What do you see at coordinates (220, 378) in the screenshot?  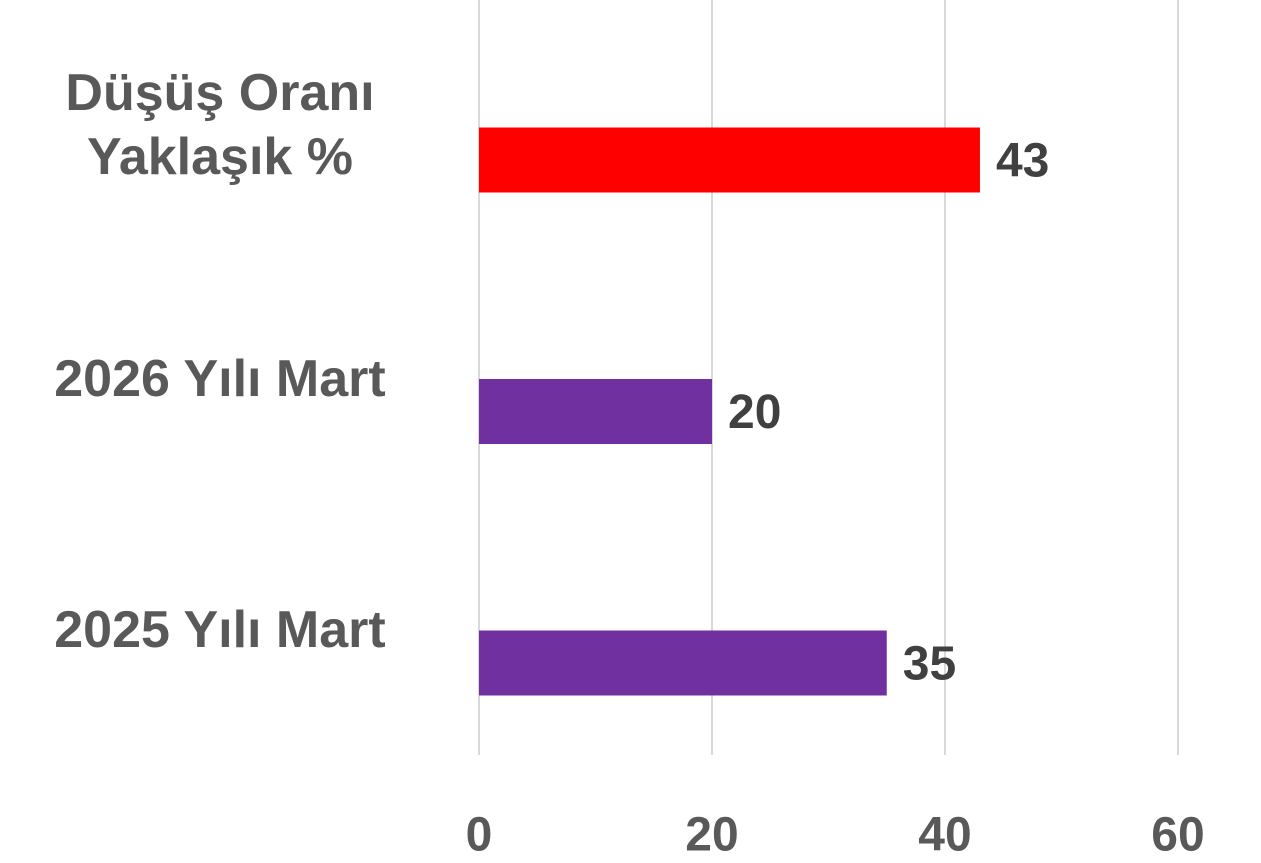 I see `y-tick-label: 2026 Yılı Mart` at bounding box center [220, 378].